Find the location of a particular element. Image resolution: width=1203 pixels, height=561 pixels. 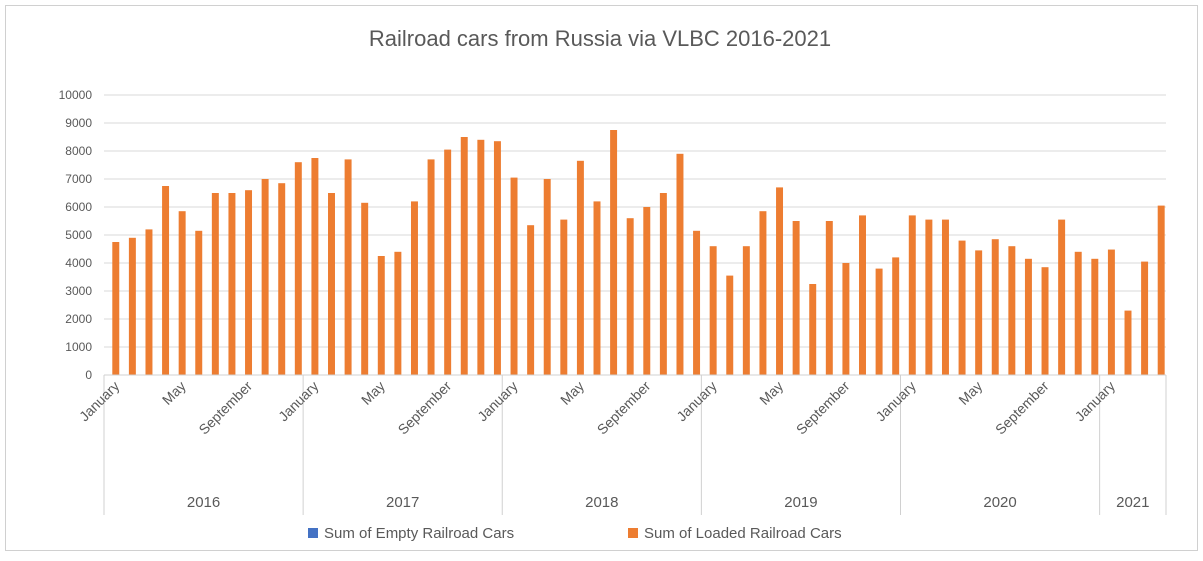

legend-label: Sum of Loaded Railroad Cars is located at coordinates (743, 533).